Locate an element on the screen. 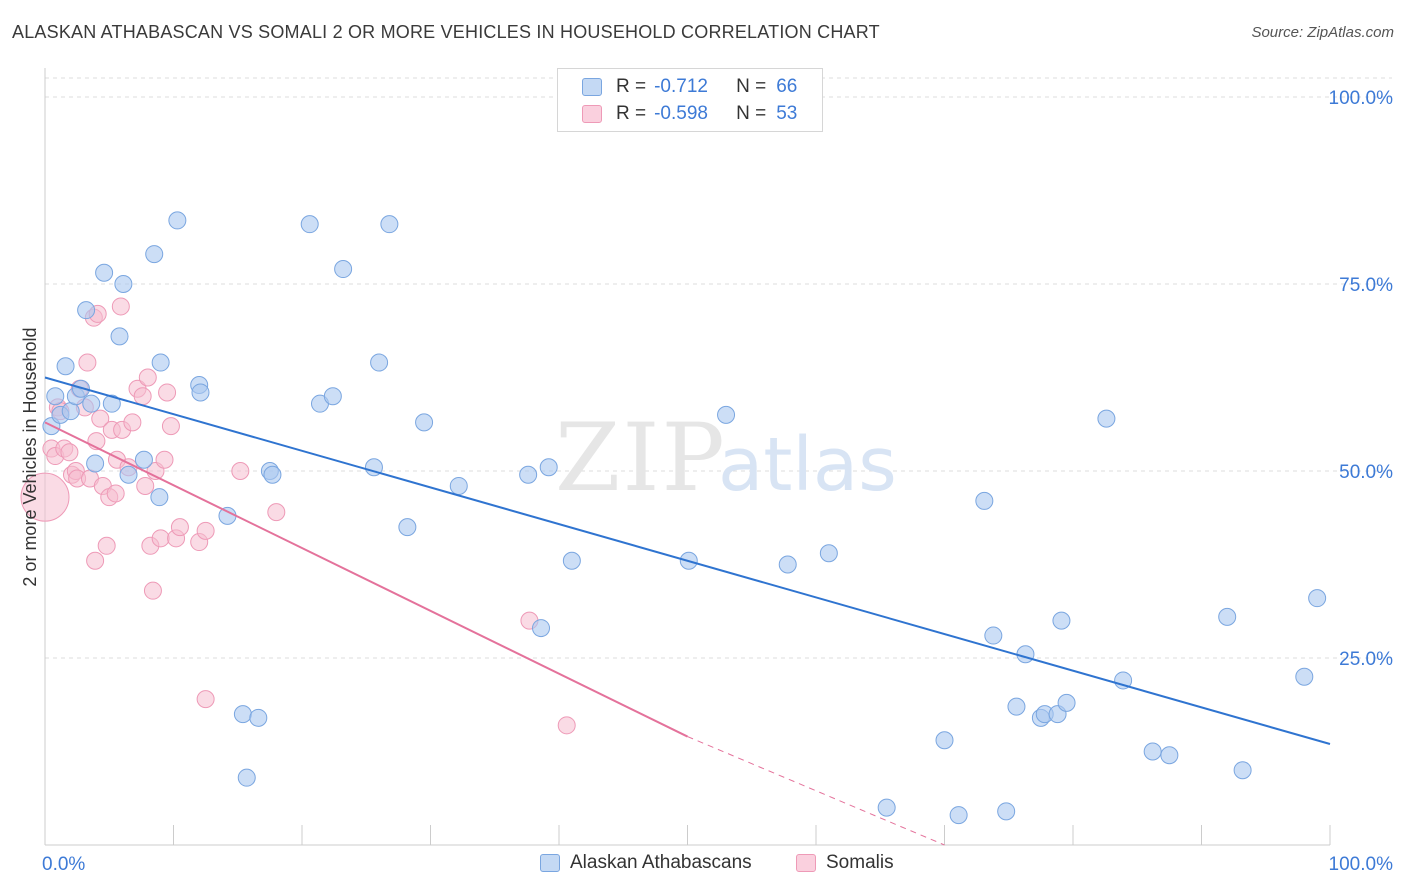 The height and width of the screenshot is (892, 1406). legend-r-value: -0.712 is located at coordinates (681, 86).